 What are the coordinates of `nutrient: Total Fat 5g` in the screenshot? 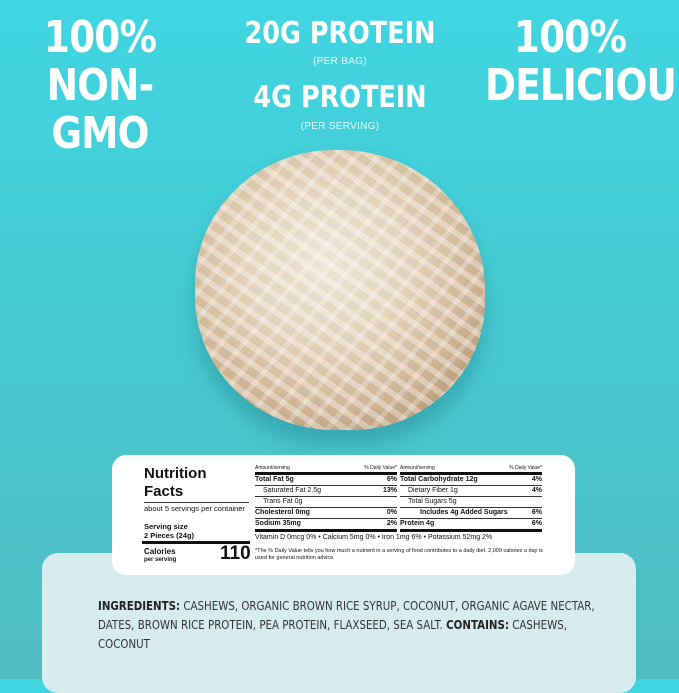 It's located at (274, 479).